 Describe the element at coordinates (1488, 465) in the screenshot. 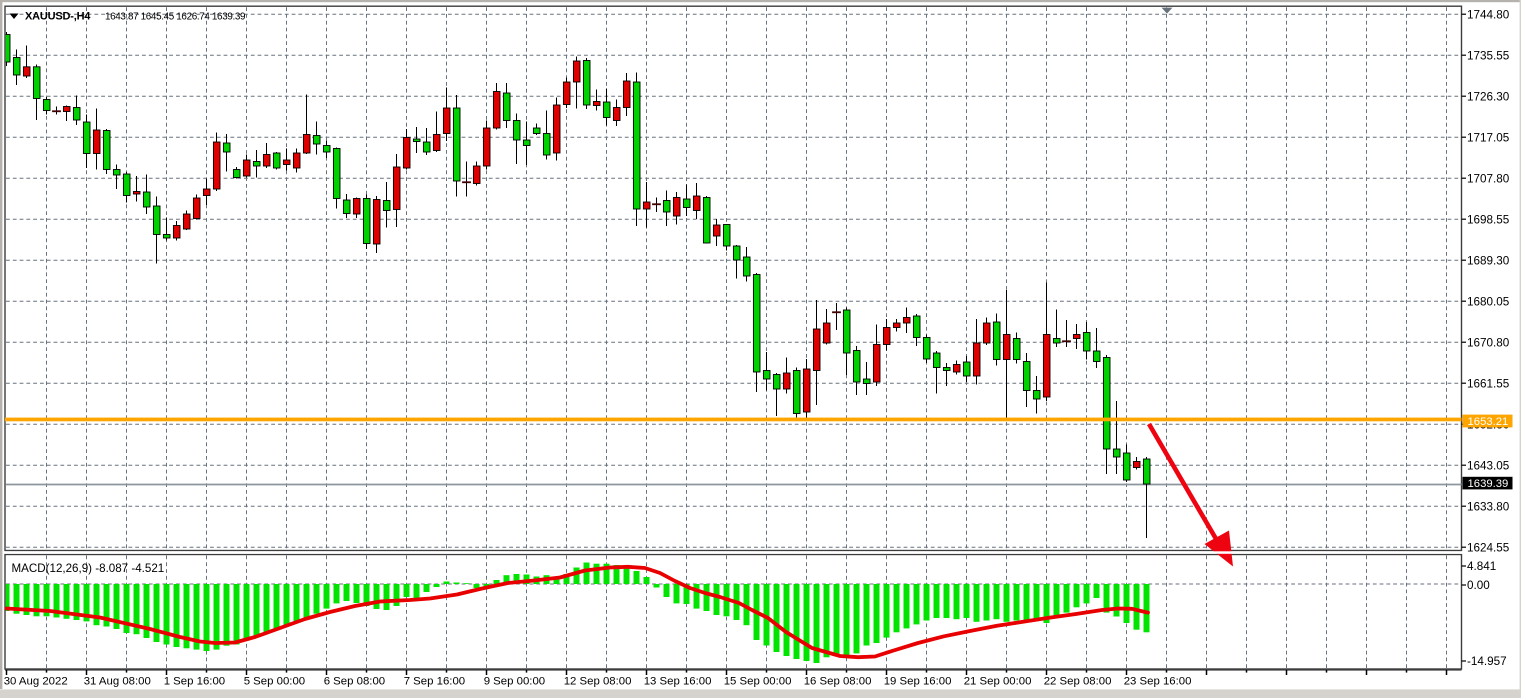

I see `svg-text: 1643.05` at that location.